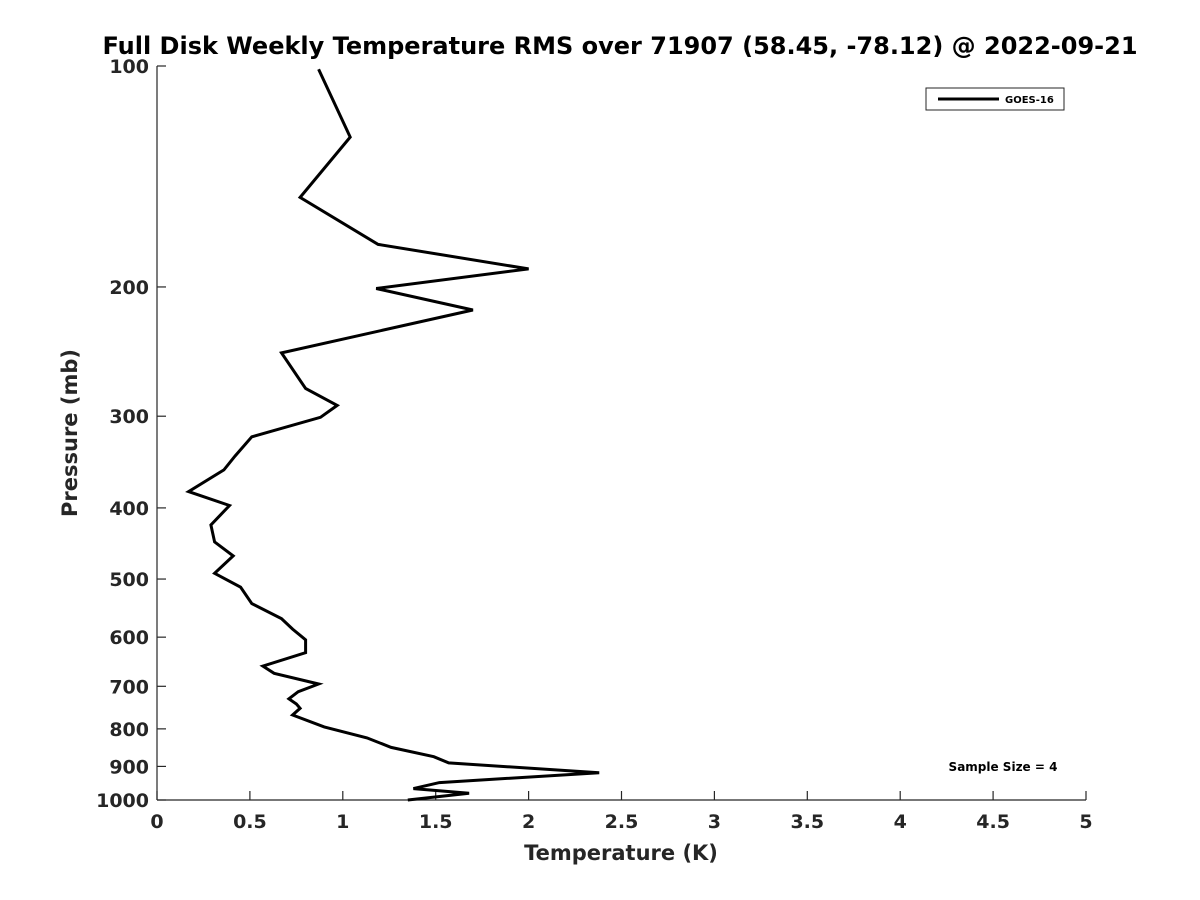  What do you see at coordinates (129, 687) in the screenshot?
I see `y-tick-label: 700` at bounding box center [129, 687].